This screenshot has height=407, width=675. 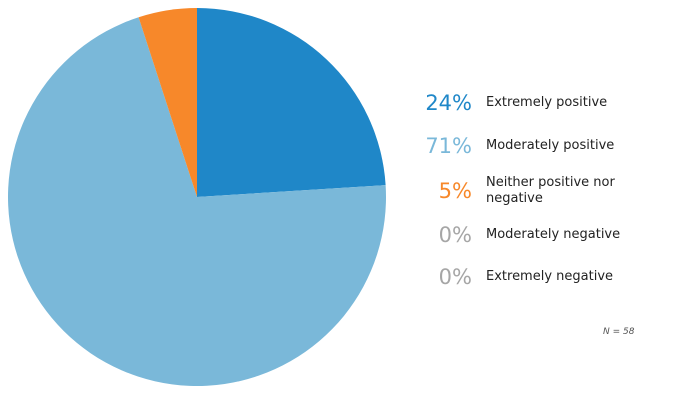 What do you see at coordinates (550, 276) in the screenshot?
I see `legend-label: Extremely negative` at bounding box center [550, 276].